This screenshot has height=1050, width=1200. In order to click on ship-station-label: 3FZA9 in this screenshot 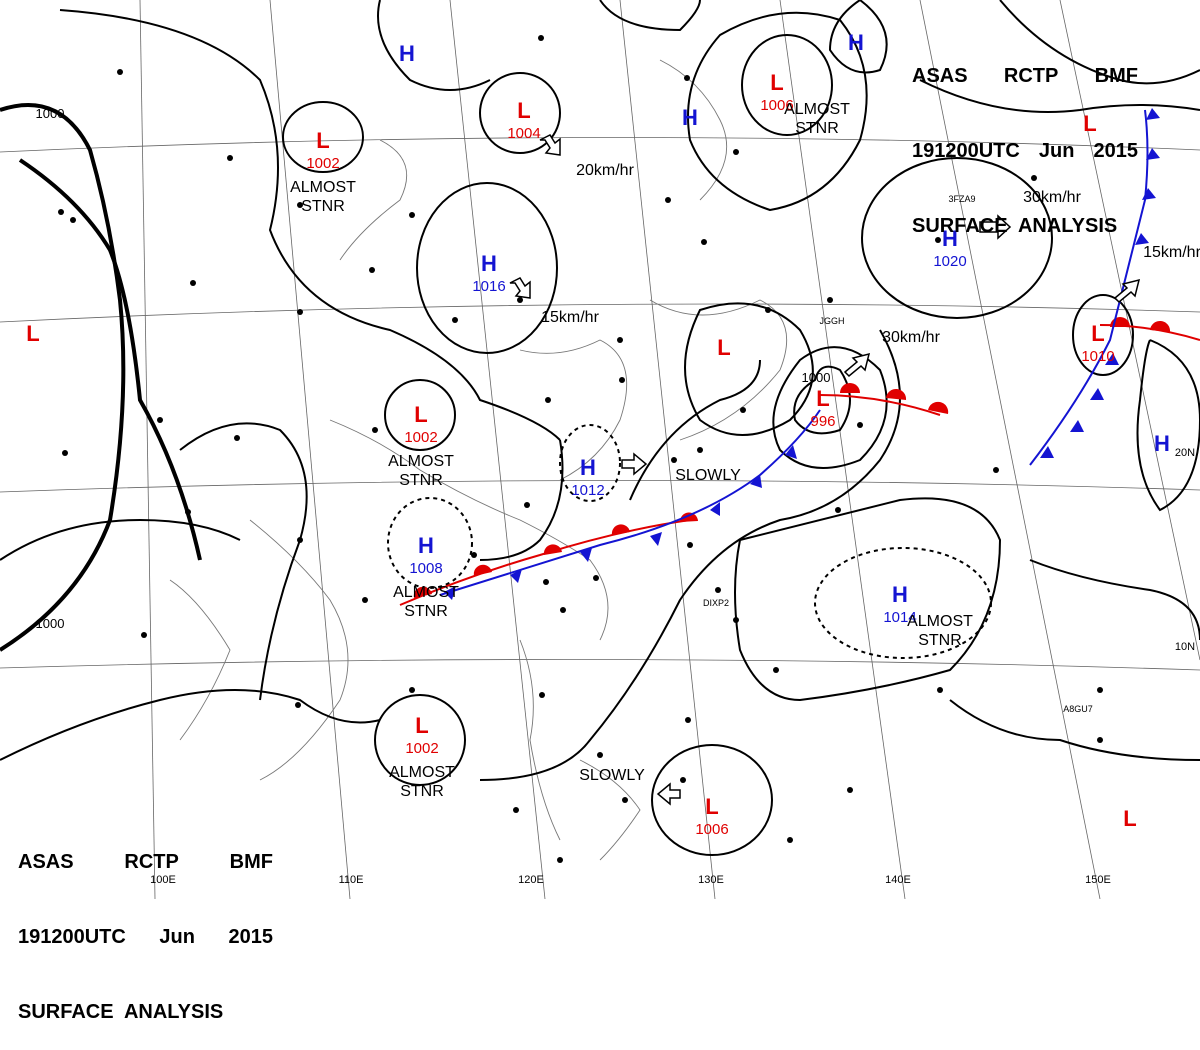, I will do `click(961, 199)`.